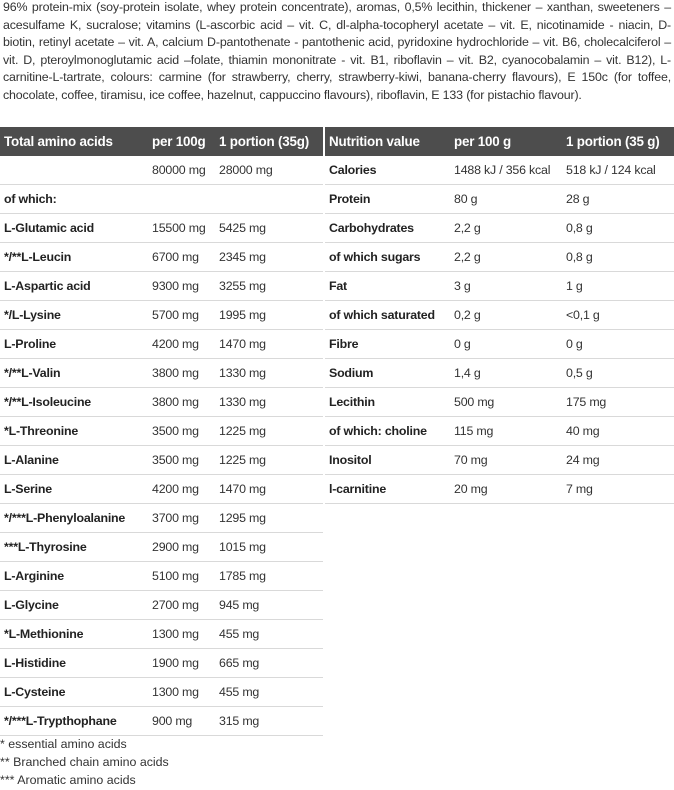 This screenshot has width=674, height=790. Describe the element at coordinates (387, 257) in the screenshot. I see `row-label: of which sugars` at that location.